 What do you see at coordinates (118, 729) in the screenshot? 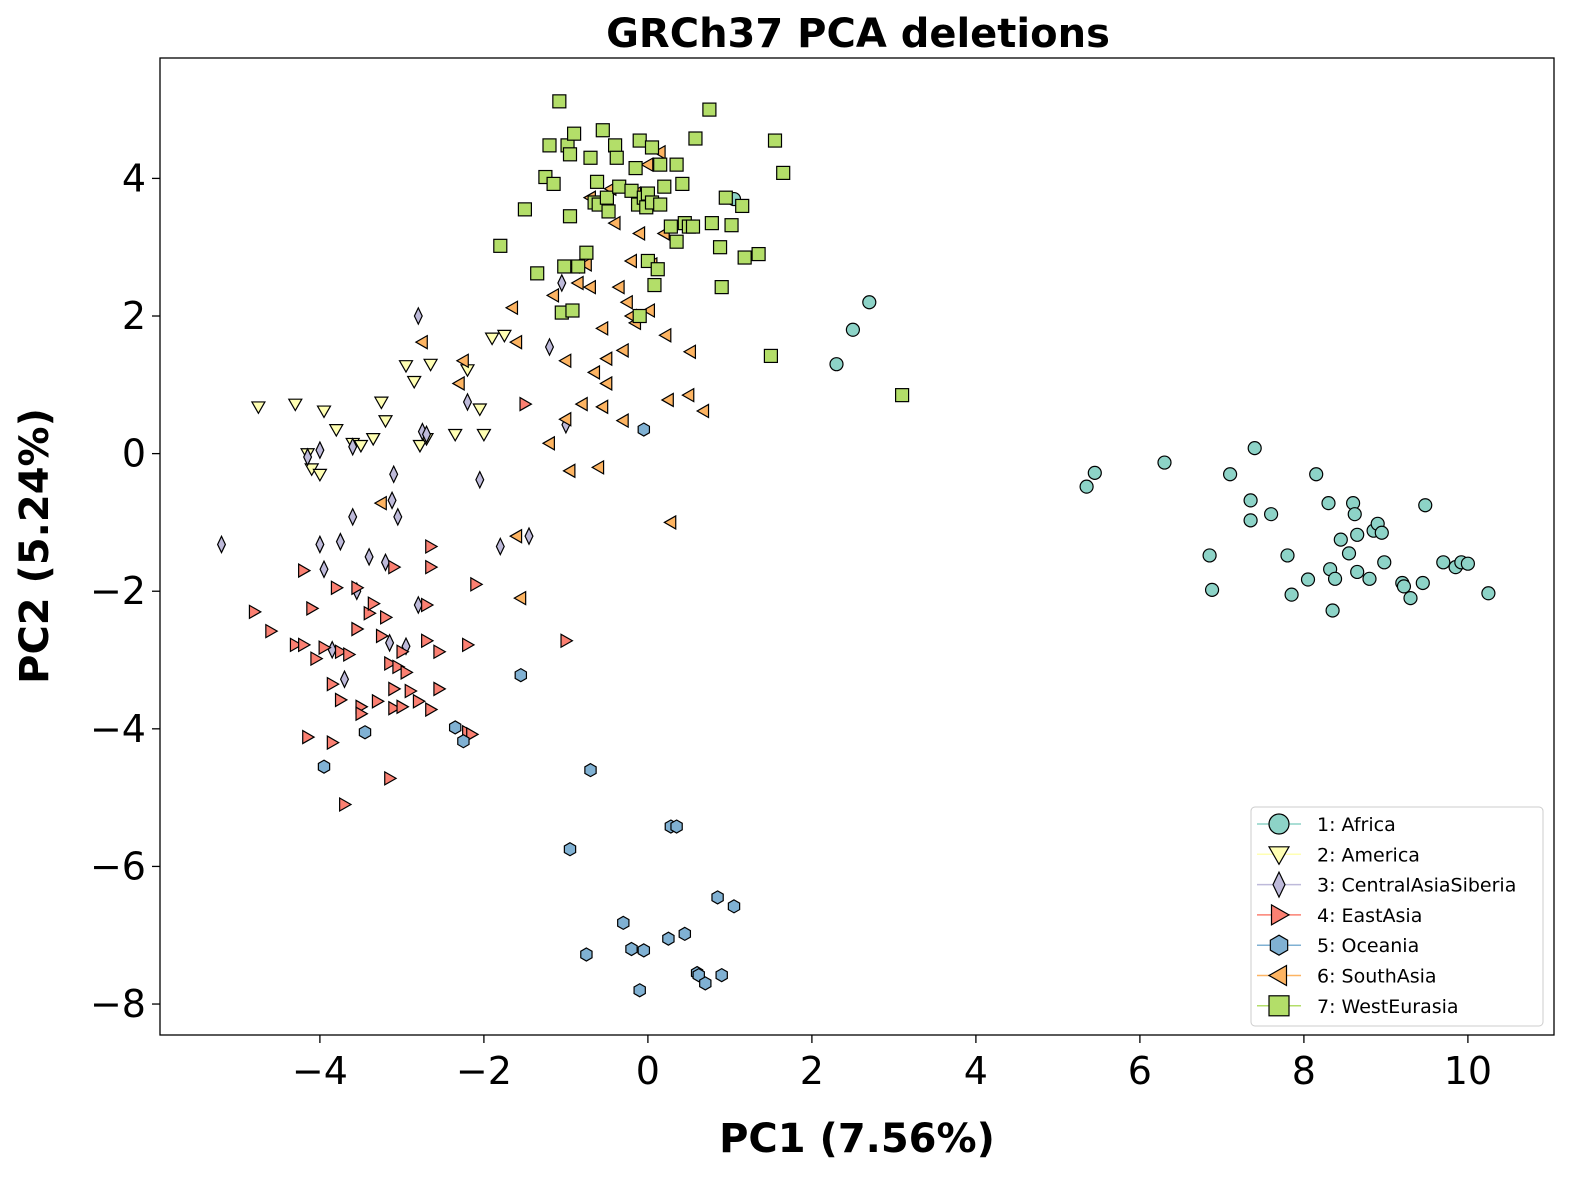
I see `y-tick-label: −4` at bounding box center [118, 729].